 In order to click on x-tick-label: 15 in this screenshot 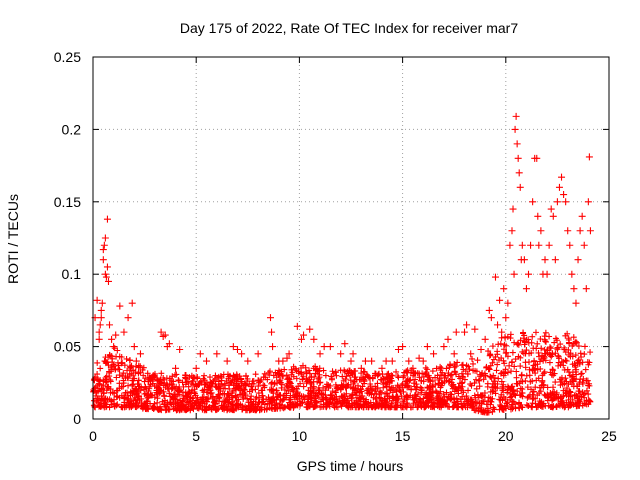, I will do `click(403, 436)`.